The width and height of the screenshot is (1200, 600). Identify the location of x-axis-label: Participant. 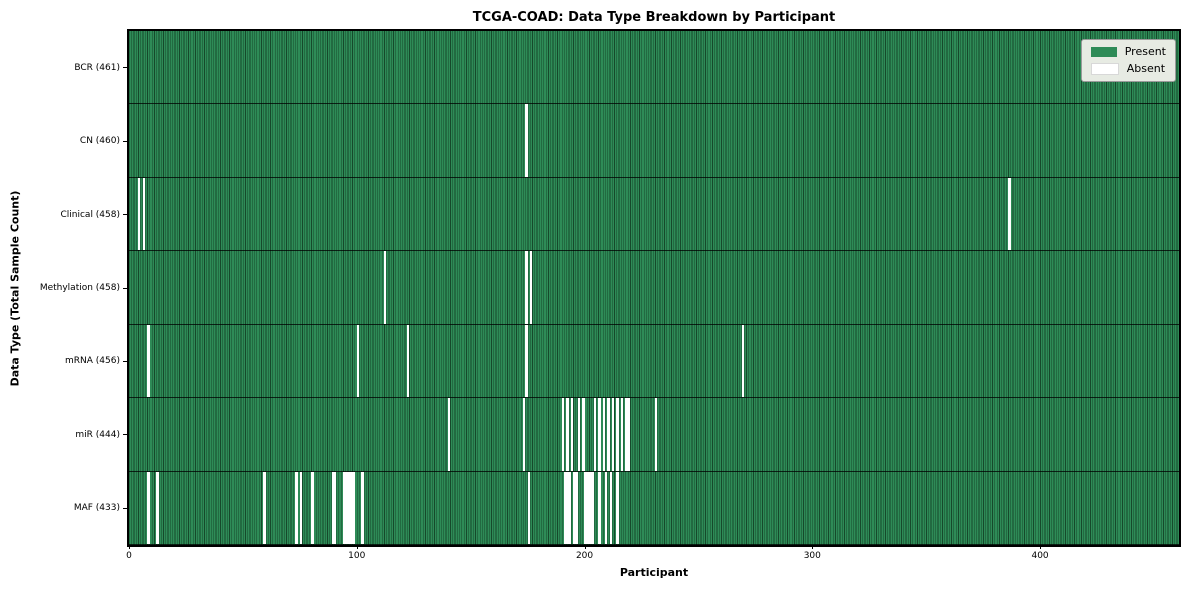
(654, 572).